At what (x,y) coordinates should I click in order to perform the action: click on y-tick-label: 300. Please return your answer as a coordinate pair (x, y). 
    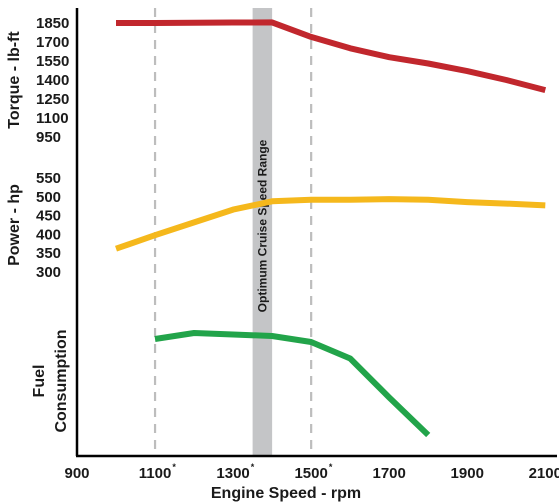
    Looking at the image, I should click on (48, 272).